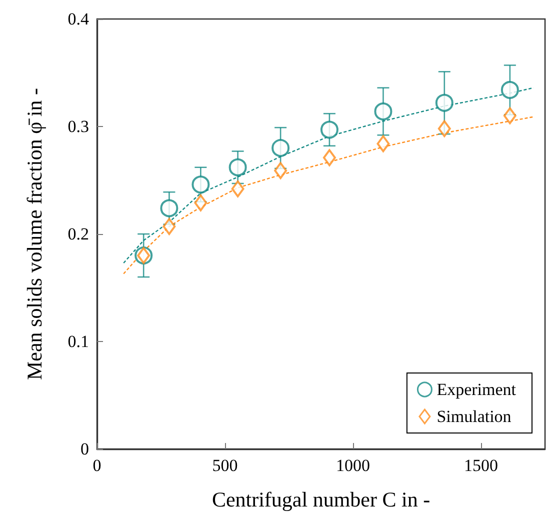  Describe the element at coordinates (321, 500) in the screenshot. I see `x-axis-title: Centrifugal number C in -` at that location.